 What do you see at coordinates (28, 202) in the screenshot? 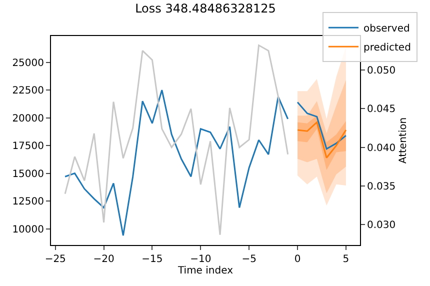
I see `y-tick-label: 12500` at bounding box center [28, 202].